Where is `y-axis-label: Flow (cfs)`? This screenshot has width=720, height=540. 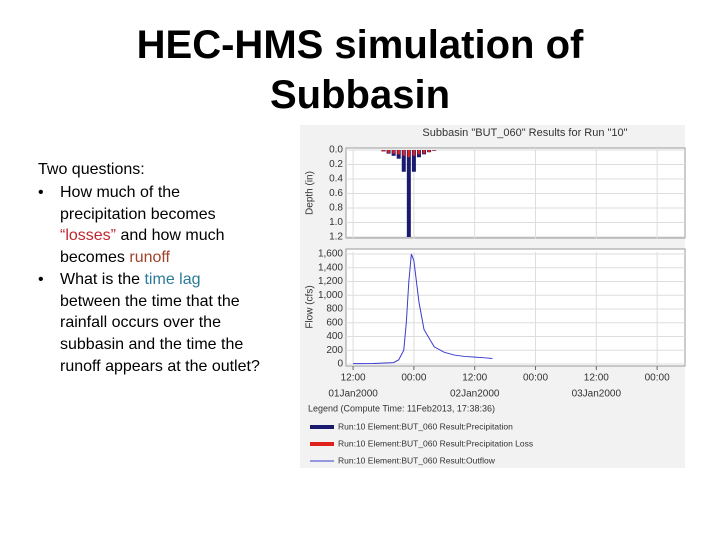
y-axis-label: Flow (cfs) is located at coordinates (310, 306).